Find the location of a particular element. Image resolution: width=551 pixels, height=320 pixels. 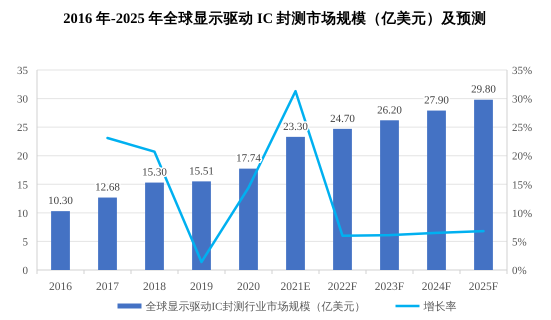

x-tick-label: 2022F is located at coordinates (343, 287).